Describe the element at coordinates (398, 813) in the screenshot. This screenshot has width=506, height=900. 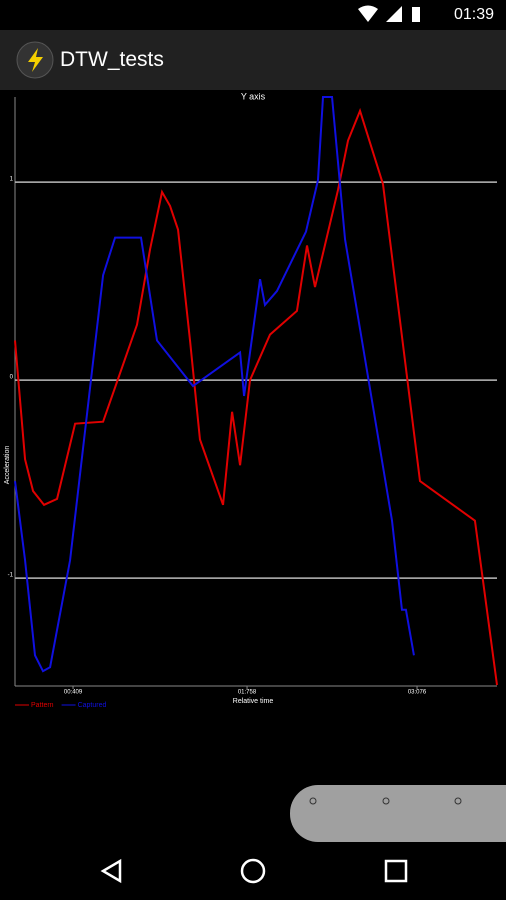
I see `zoom-controls` at that location.